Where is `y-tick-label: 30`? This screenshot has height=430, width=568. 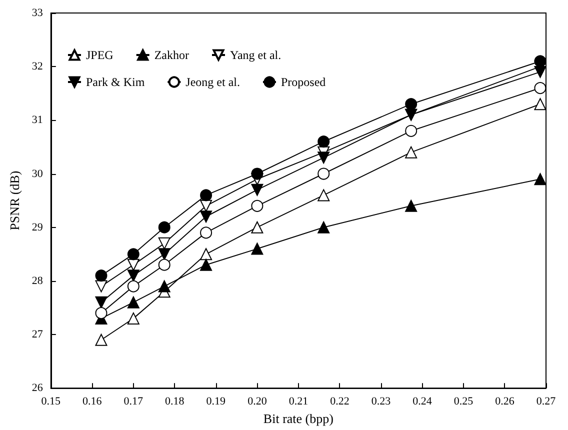
y-tick-label: 30 is located at coordinates (38, 174).